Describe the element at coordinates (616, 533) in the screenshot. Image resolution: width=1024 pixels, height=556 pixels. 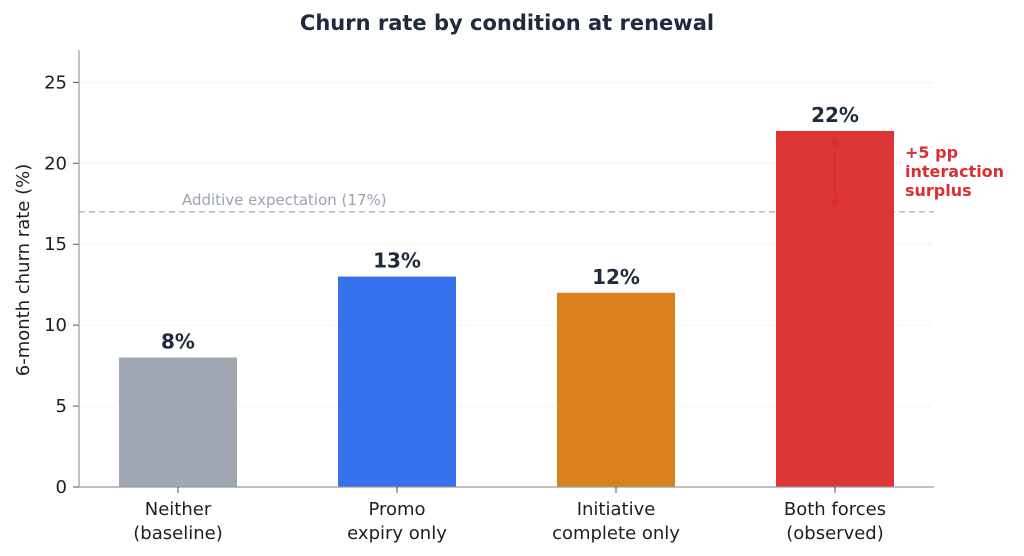
I see `x-tick-label: complete only` at that location.